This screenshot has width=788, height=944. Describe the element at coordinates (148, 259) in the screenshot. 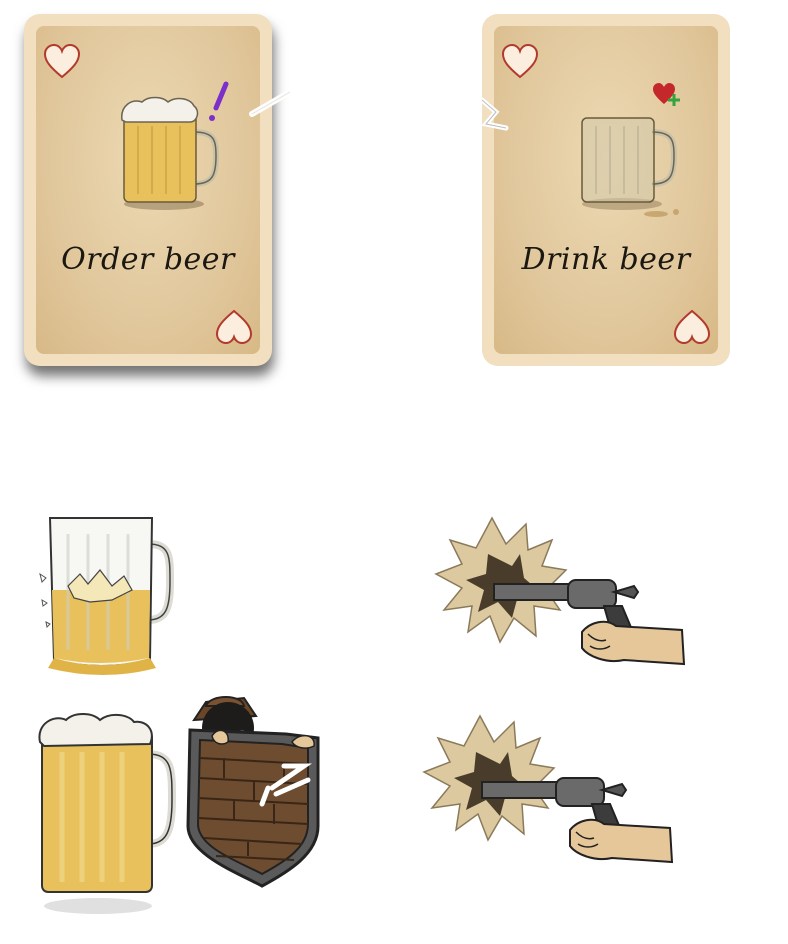

I see `card-title: Order beer` at that location.